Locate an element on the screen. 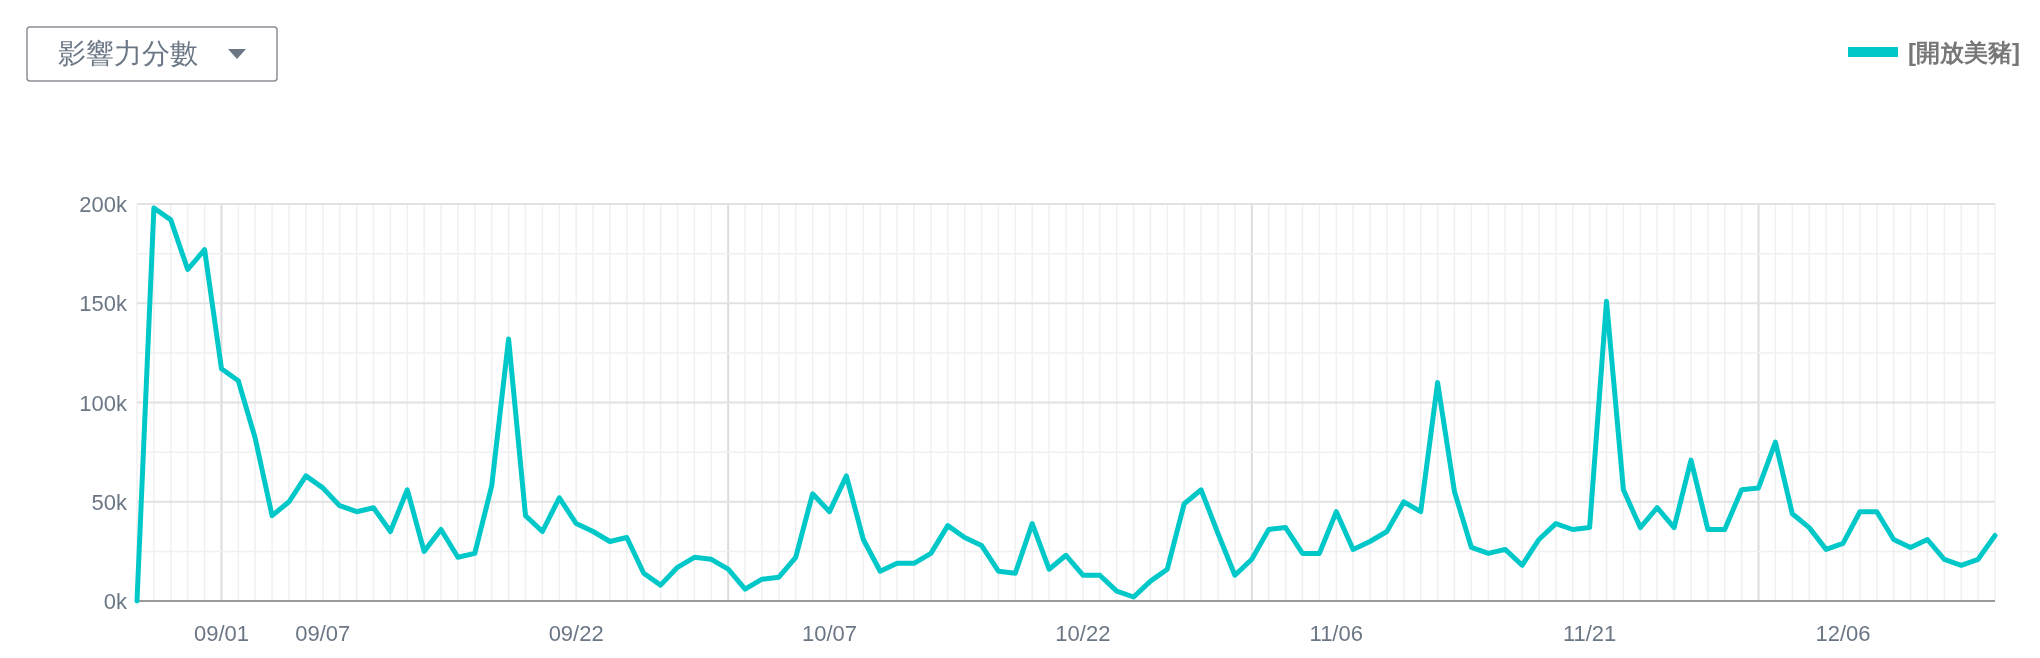 The width and height of the screenshot is (2040, 658). y-tick-label: 150k is located at coordinates (103, 304).